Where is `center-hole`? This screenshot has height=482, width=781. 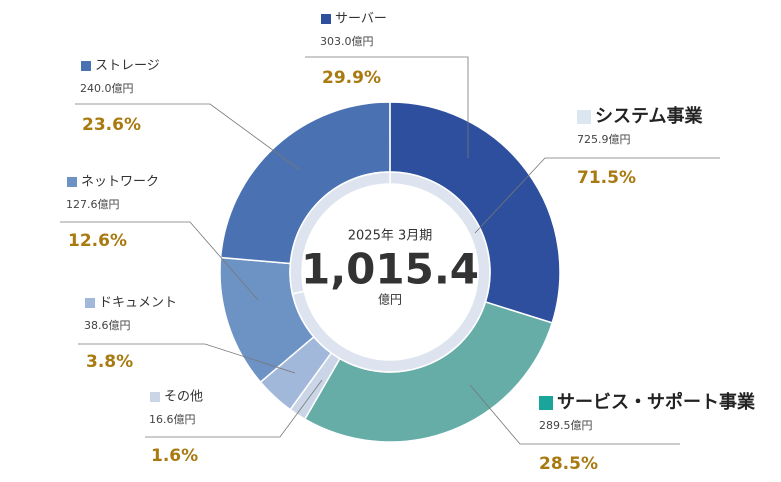
center-hole is located at coordinates (390, 272).